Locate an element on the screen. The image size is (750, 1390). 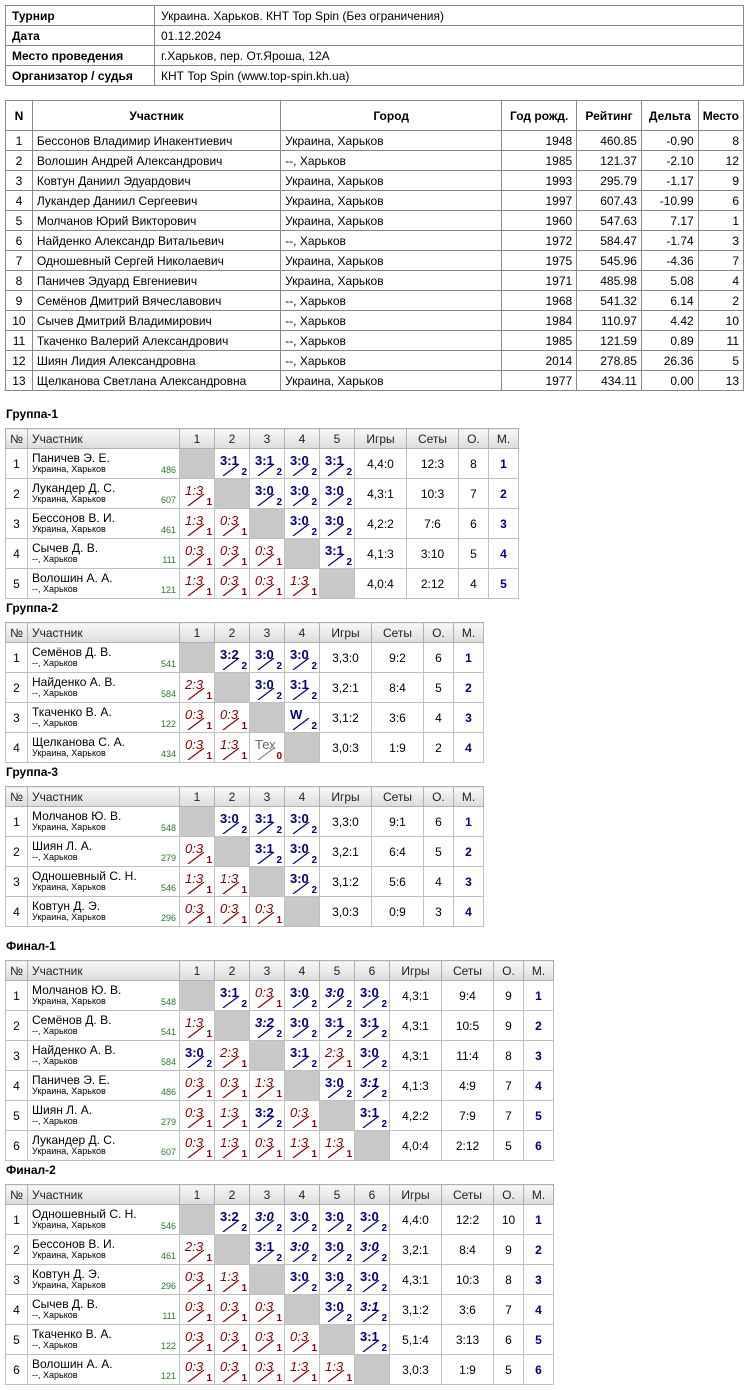
match-result: Тех 0 is located at coordinates (267, 747).